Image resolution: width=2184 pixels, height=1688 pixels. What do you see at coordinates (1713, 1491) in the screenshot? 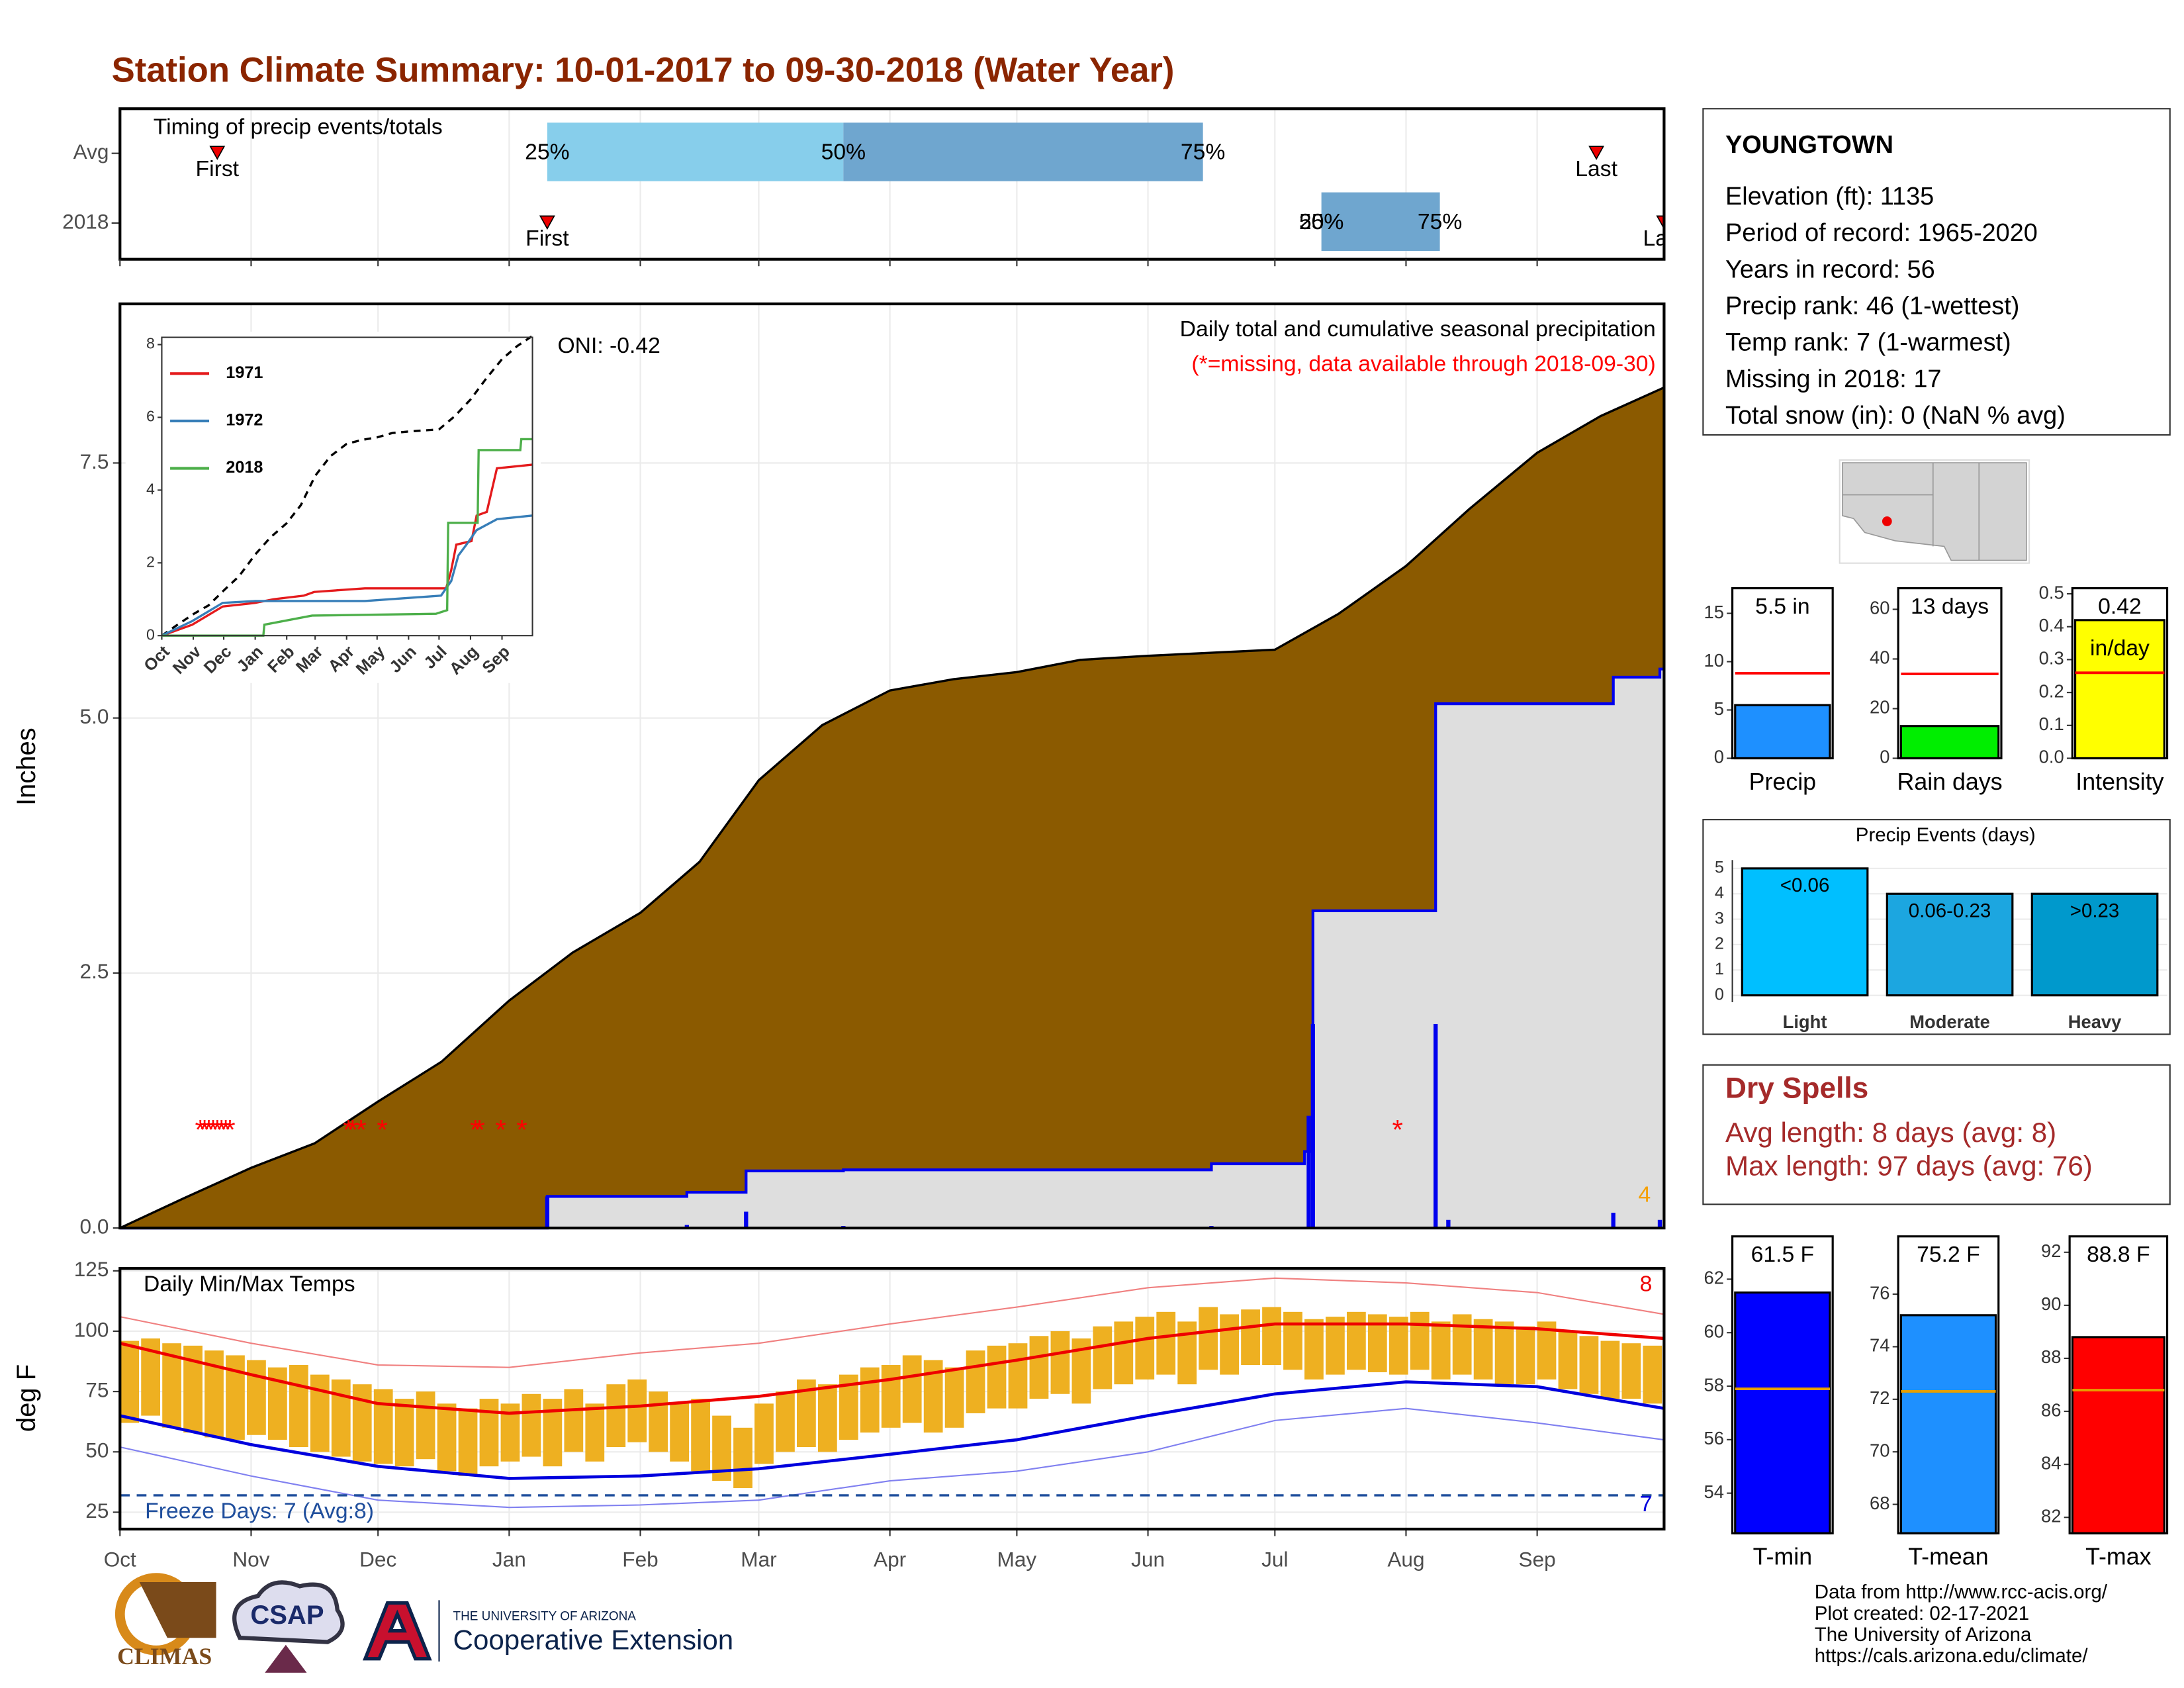
I see `y-tick-label: 54` at bounding box center [1713, 1491].